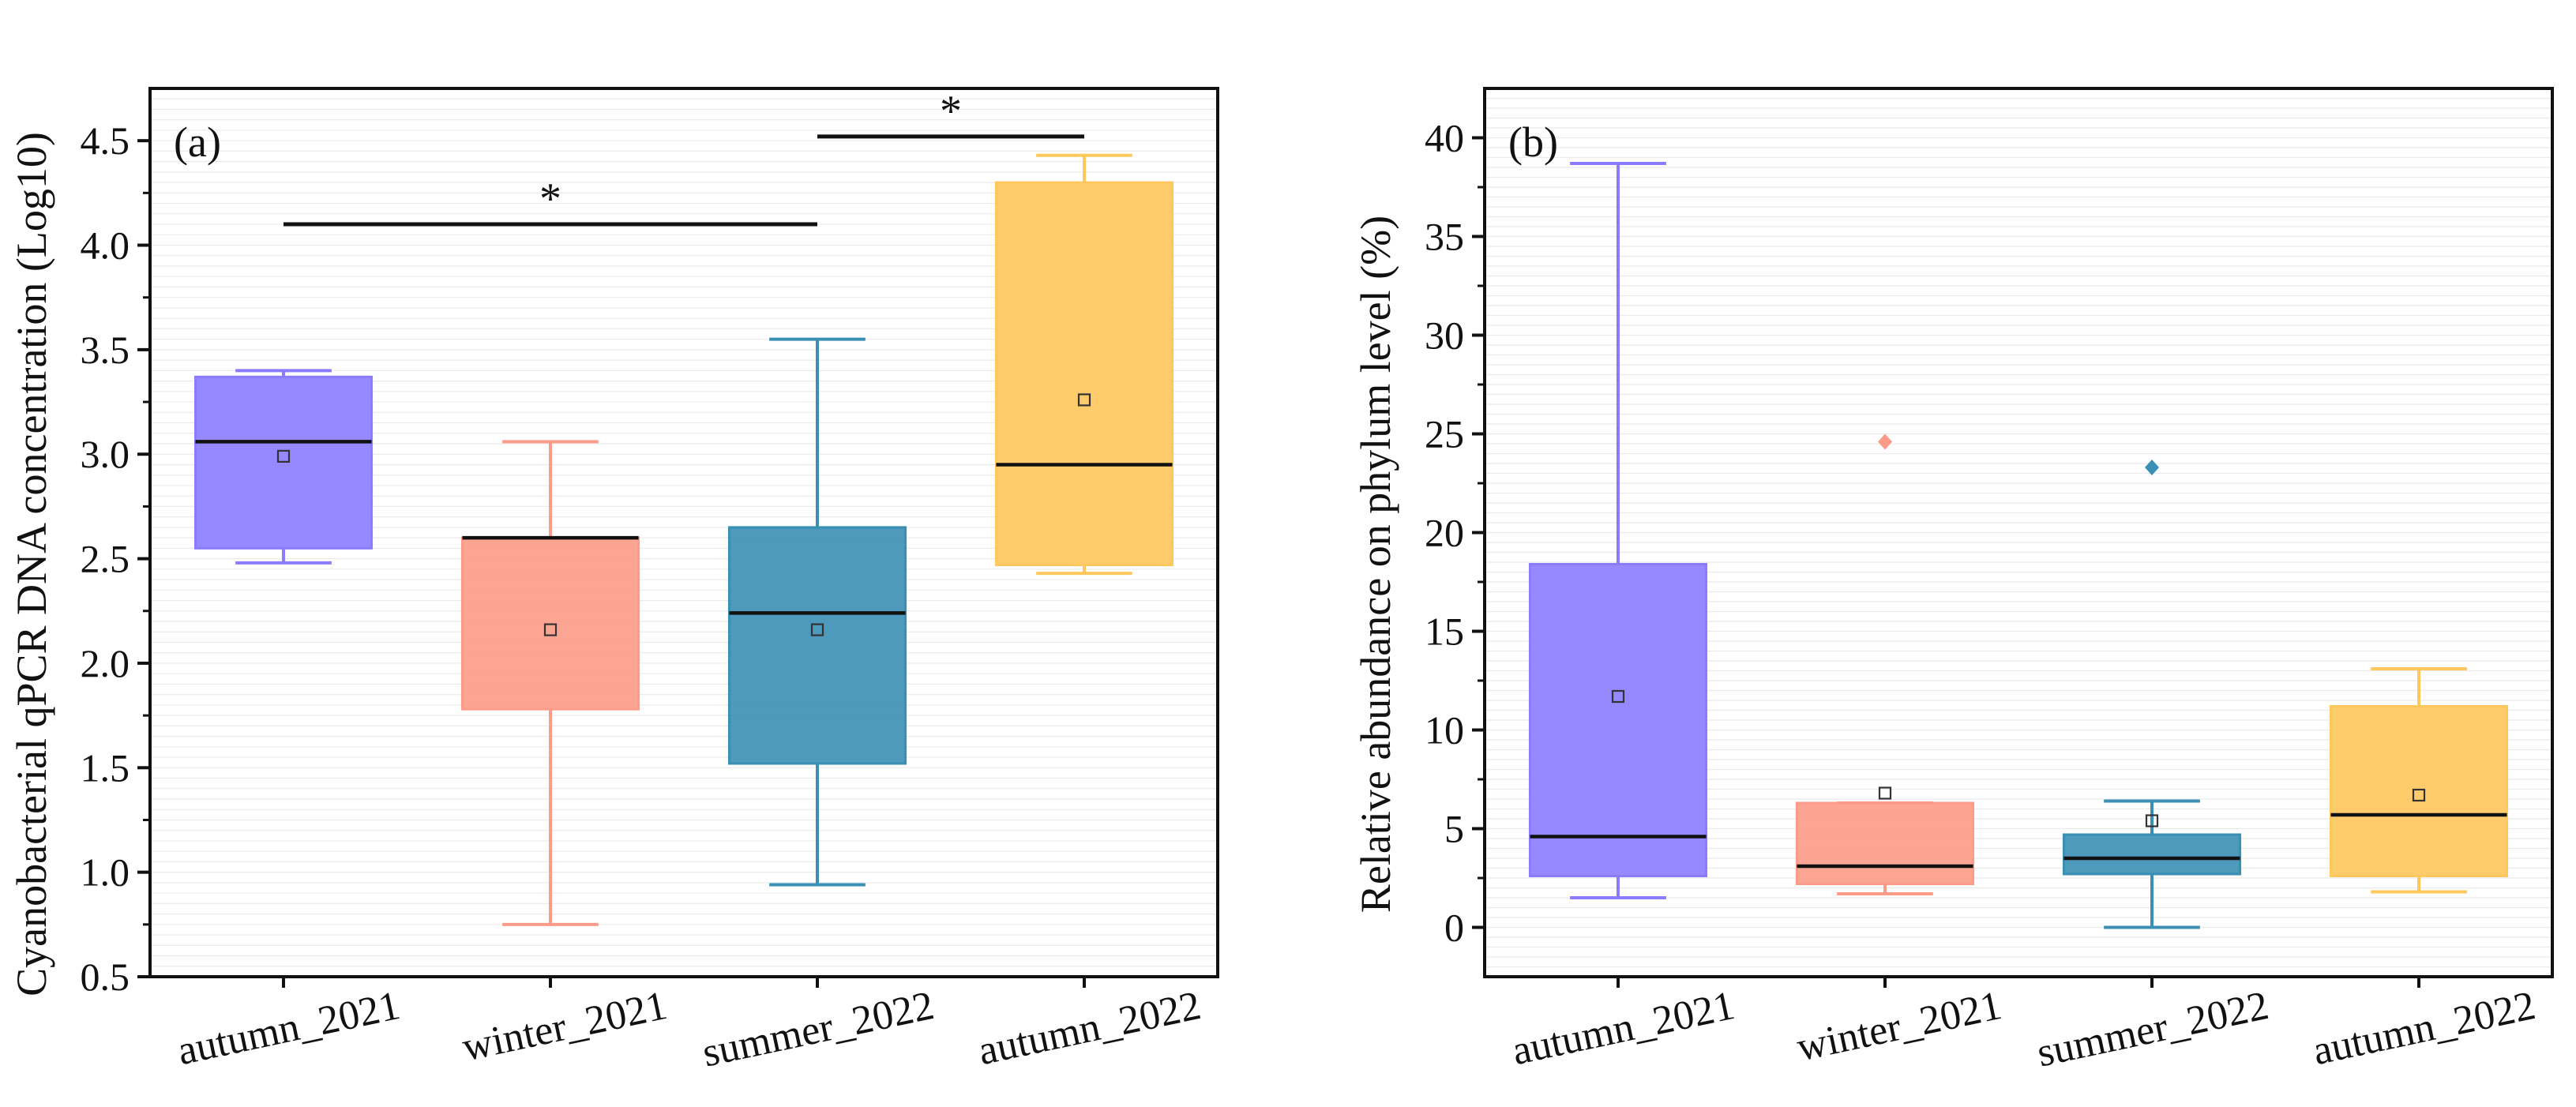  I want to click on y-tick-label: 40, so click(1444, 138).